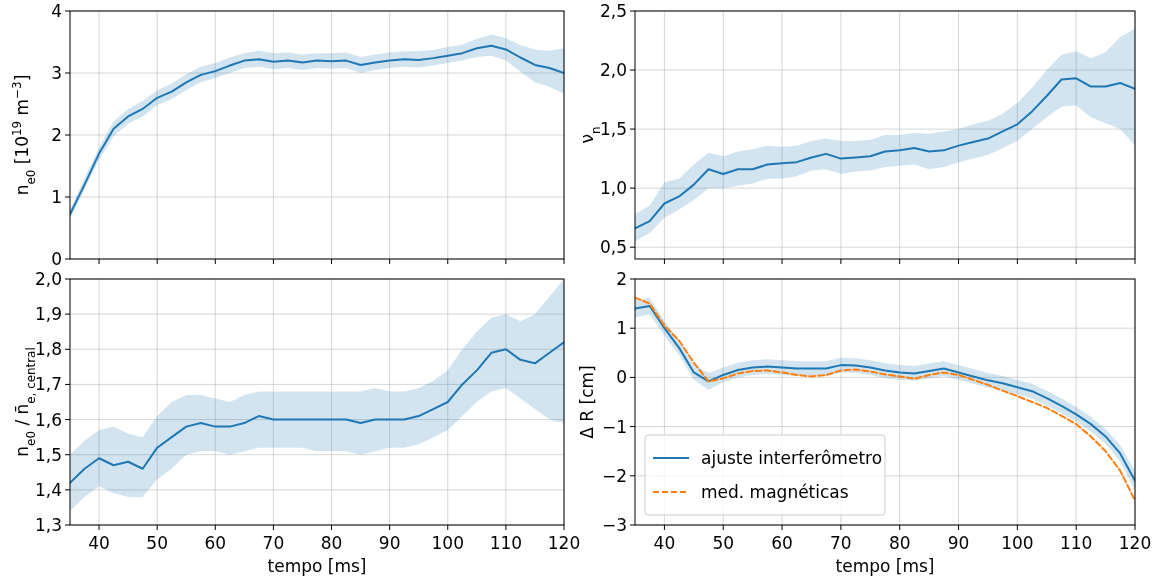  What do you see at coordinates (56, 73) in the screenshot?
I see `y-tick-label: 3` at bounding box center [56, 73].